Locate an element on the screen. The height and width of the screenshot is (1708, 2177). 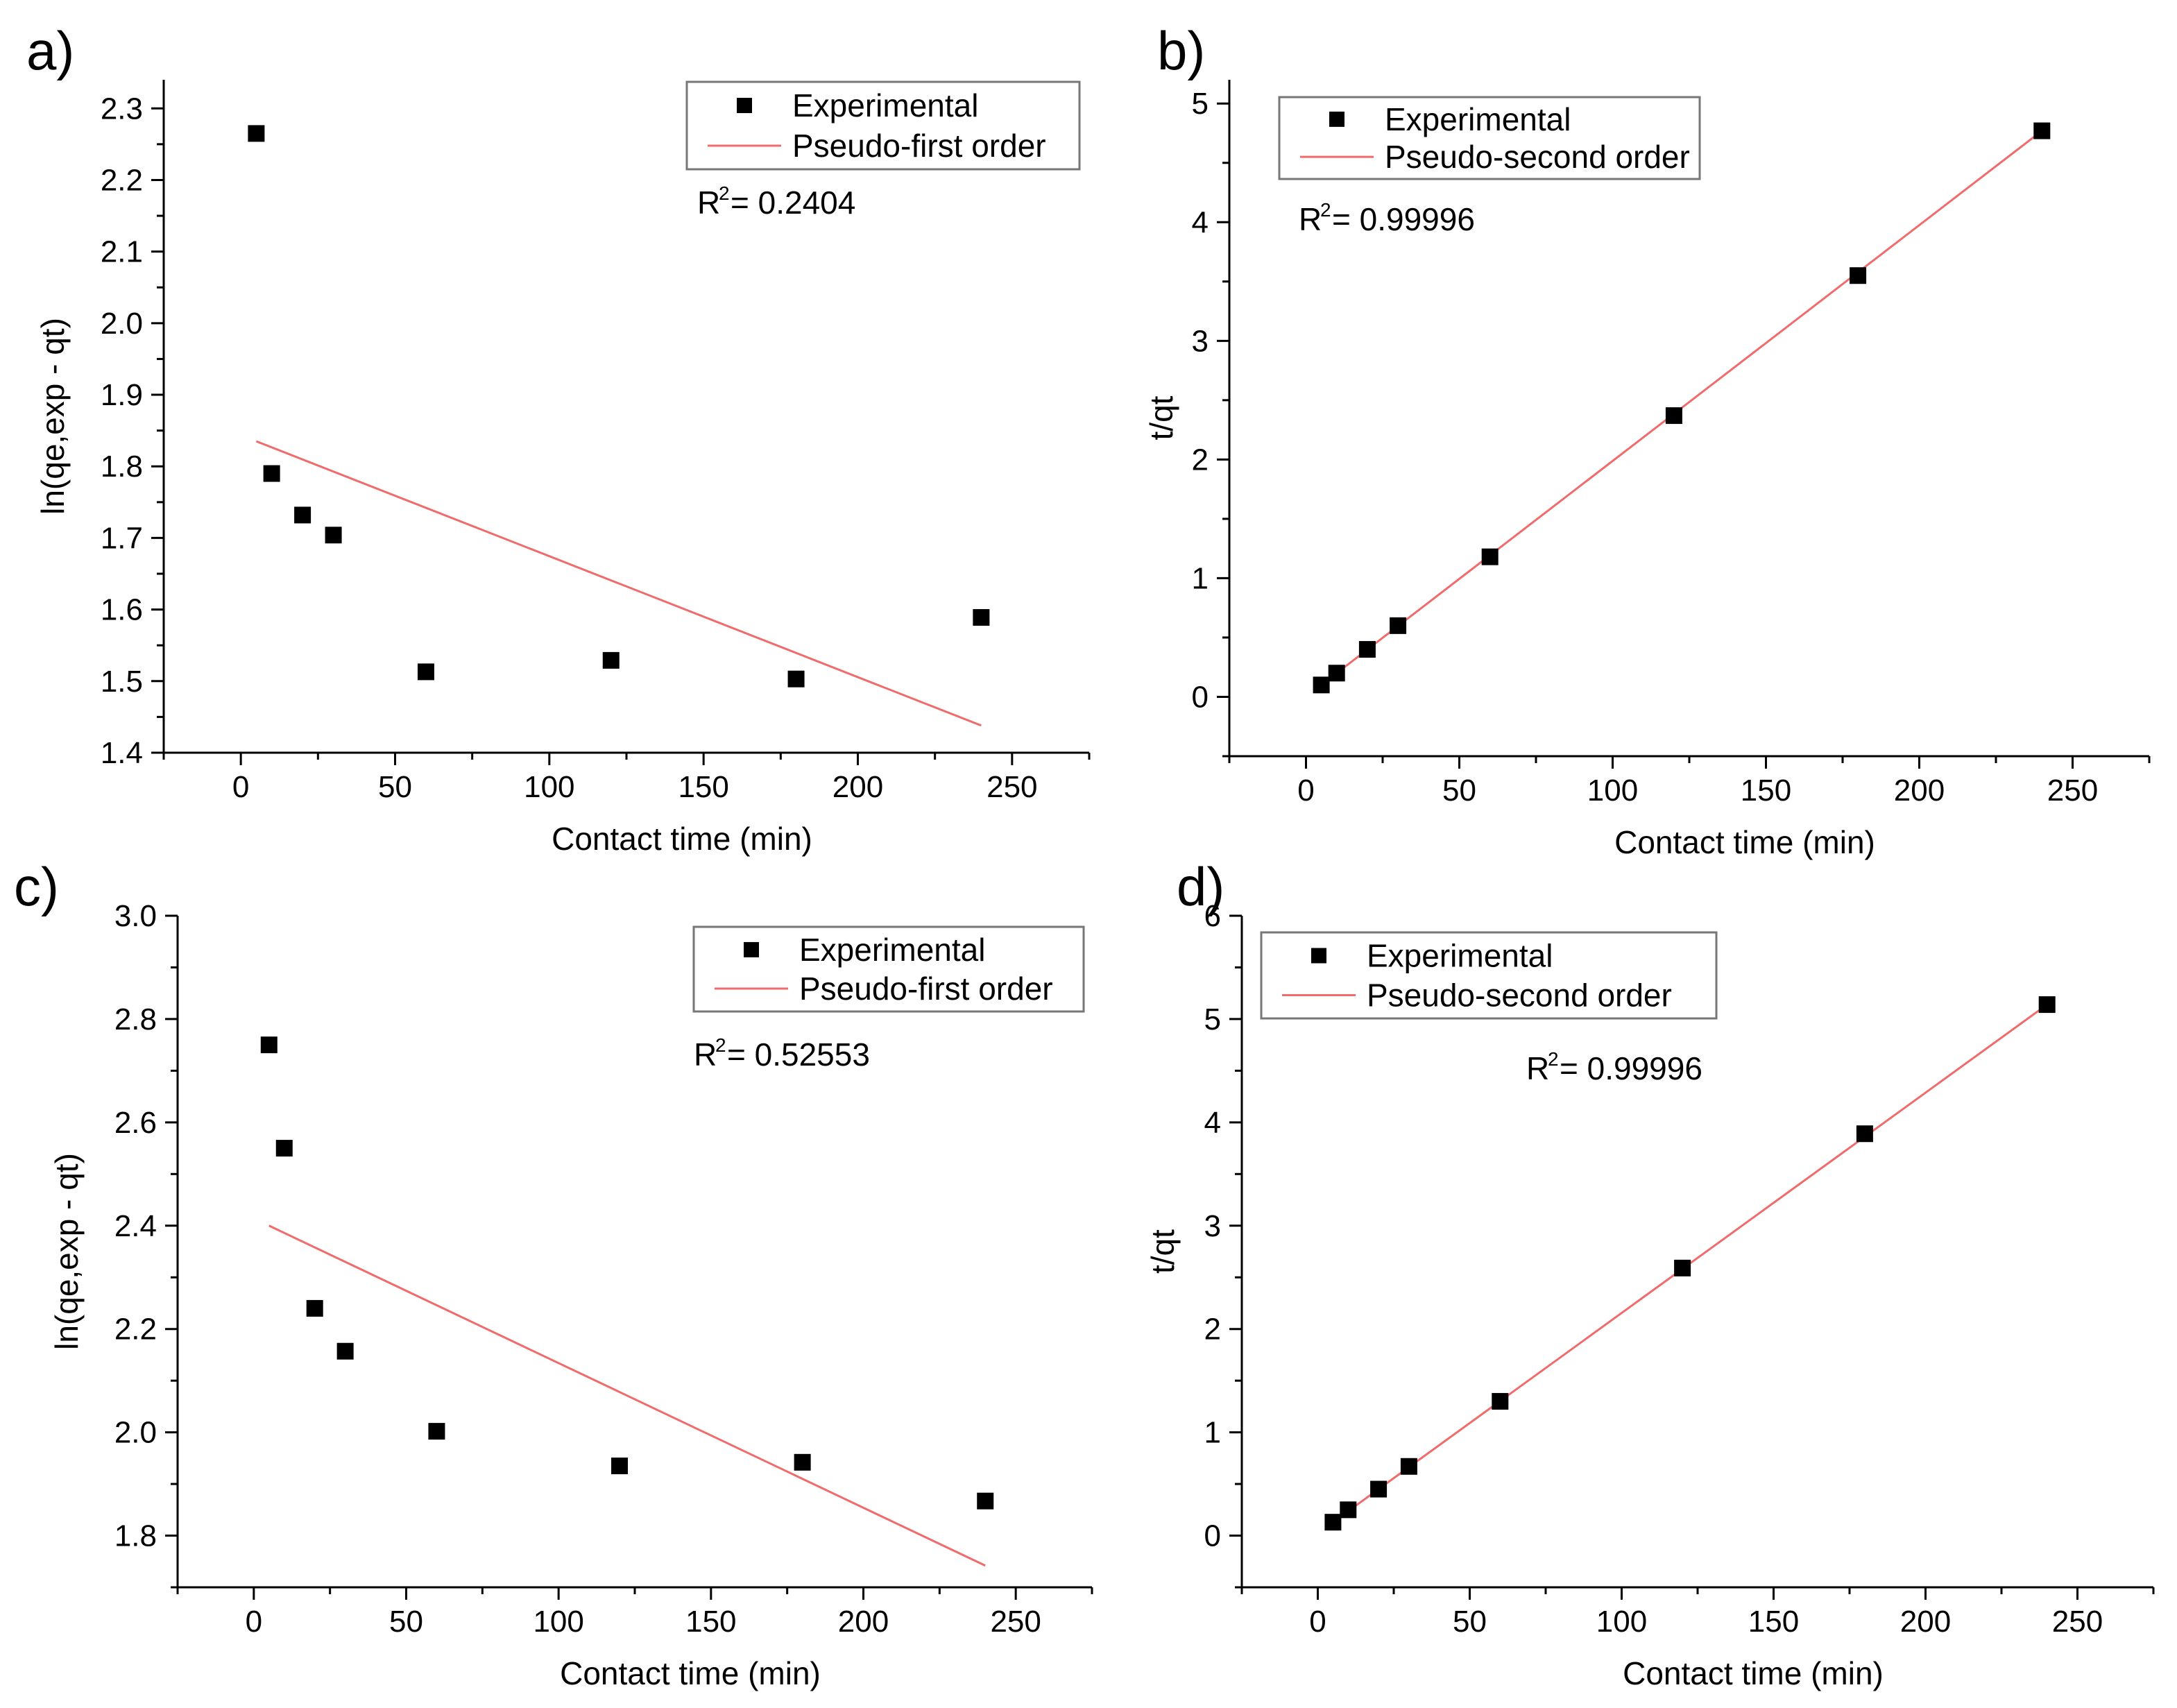
legend-label-experimental-c: Experimental is located at coordinates (892, 950).